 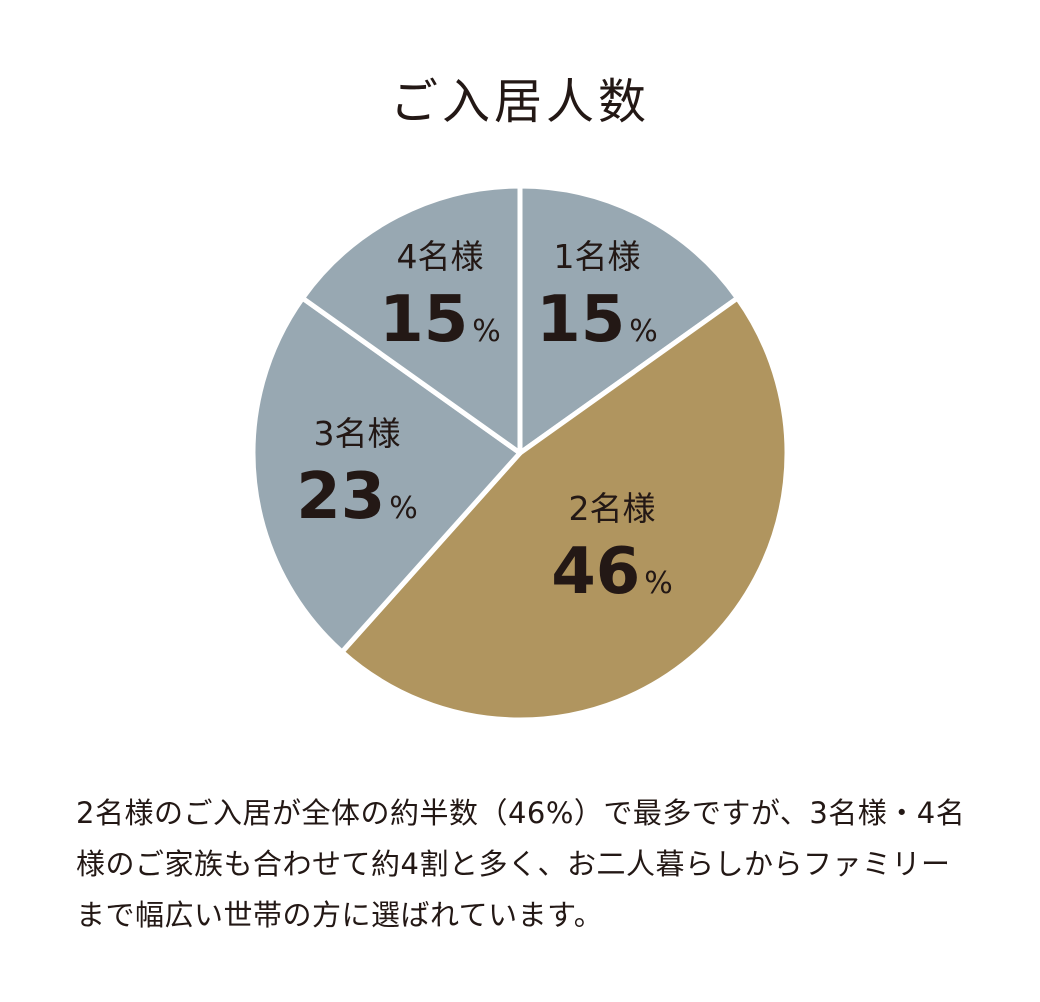 I want to click on slice-category-label: 1名様, so click(x=597, y=256).